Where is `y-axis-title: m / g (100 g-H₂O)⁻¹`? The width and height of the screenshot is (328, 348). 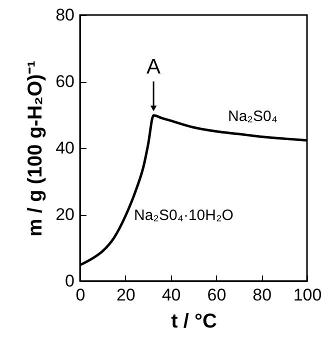
y-axis-title: m / g (100 g-H₂O)⁻¹ is located at coordinates (35, 148).